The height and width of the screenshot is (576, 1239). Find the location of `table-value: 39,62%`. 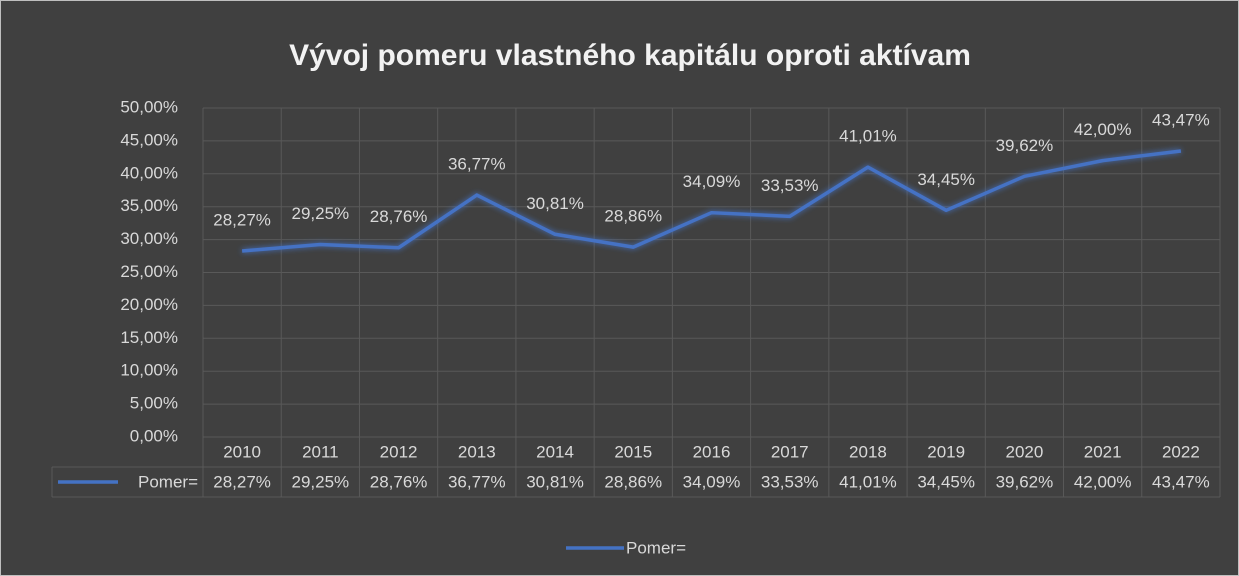

table-value: 39,62% is located at coordinates (1025, 481).